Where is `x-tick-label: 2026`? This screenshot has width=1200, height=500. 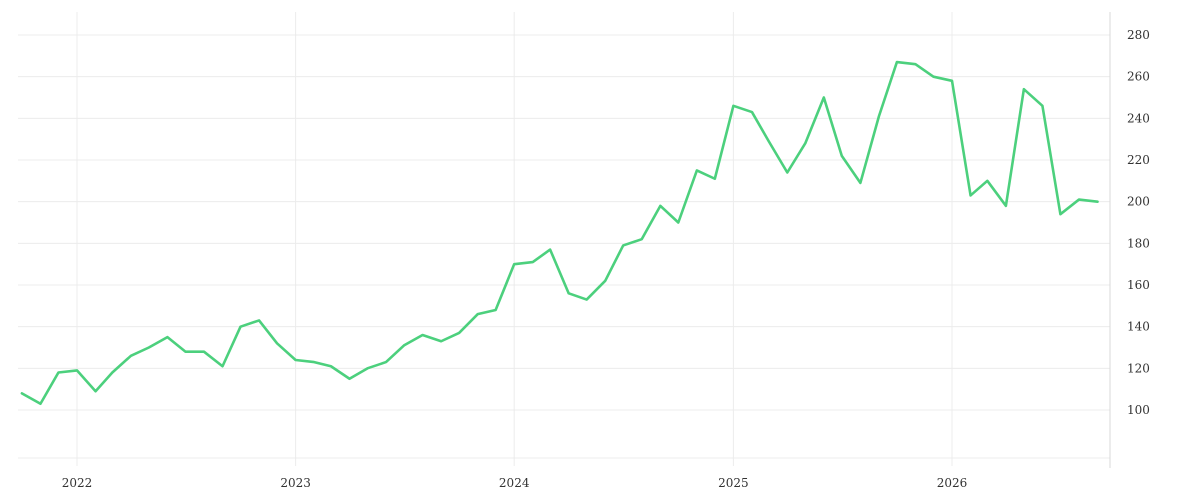
x-tick-label: 2026 is located at coordinates (952, 483).